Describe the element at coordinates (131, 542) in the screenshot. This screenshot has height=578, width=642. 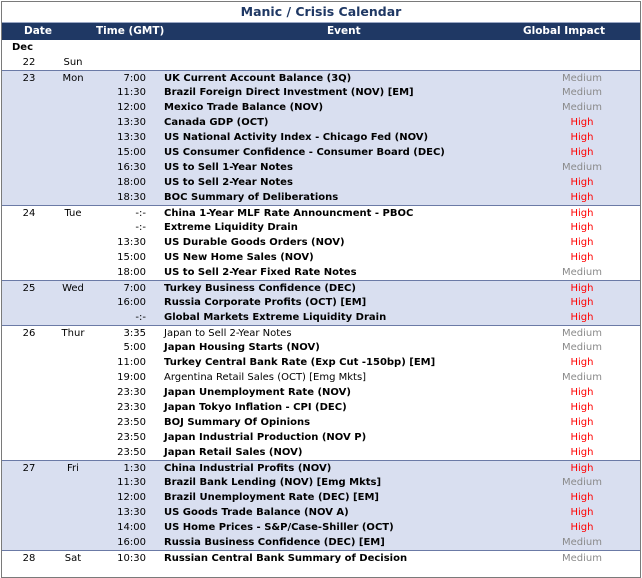
I see `row-time: 16:00` at that location.